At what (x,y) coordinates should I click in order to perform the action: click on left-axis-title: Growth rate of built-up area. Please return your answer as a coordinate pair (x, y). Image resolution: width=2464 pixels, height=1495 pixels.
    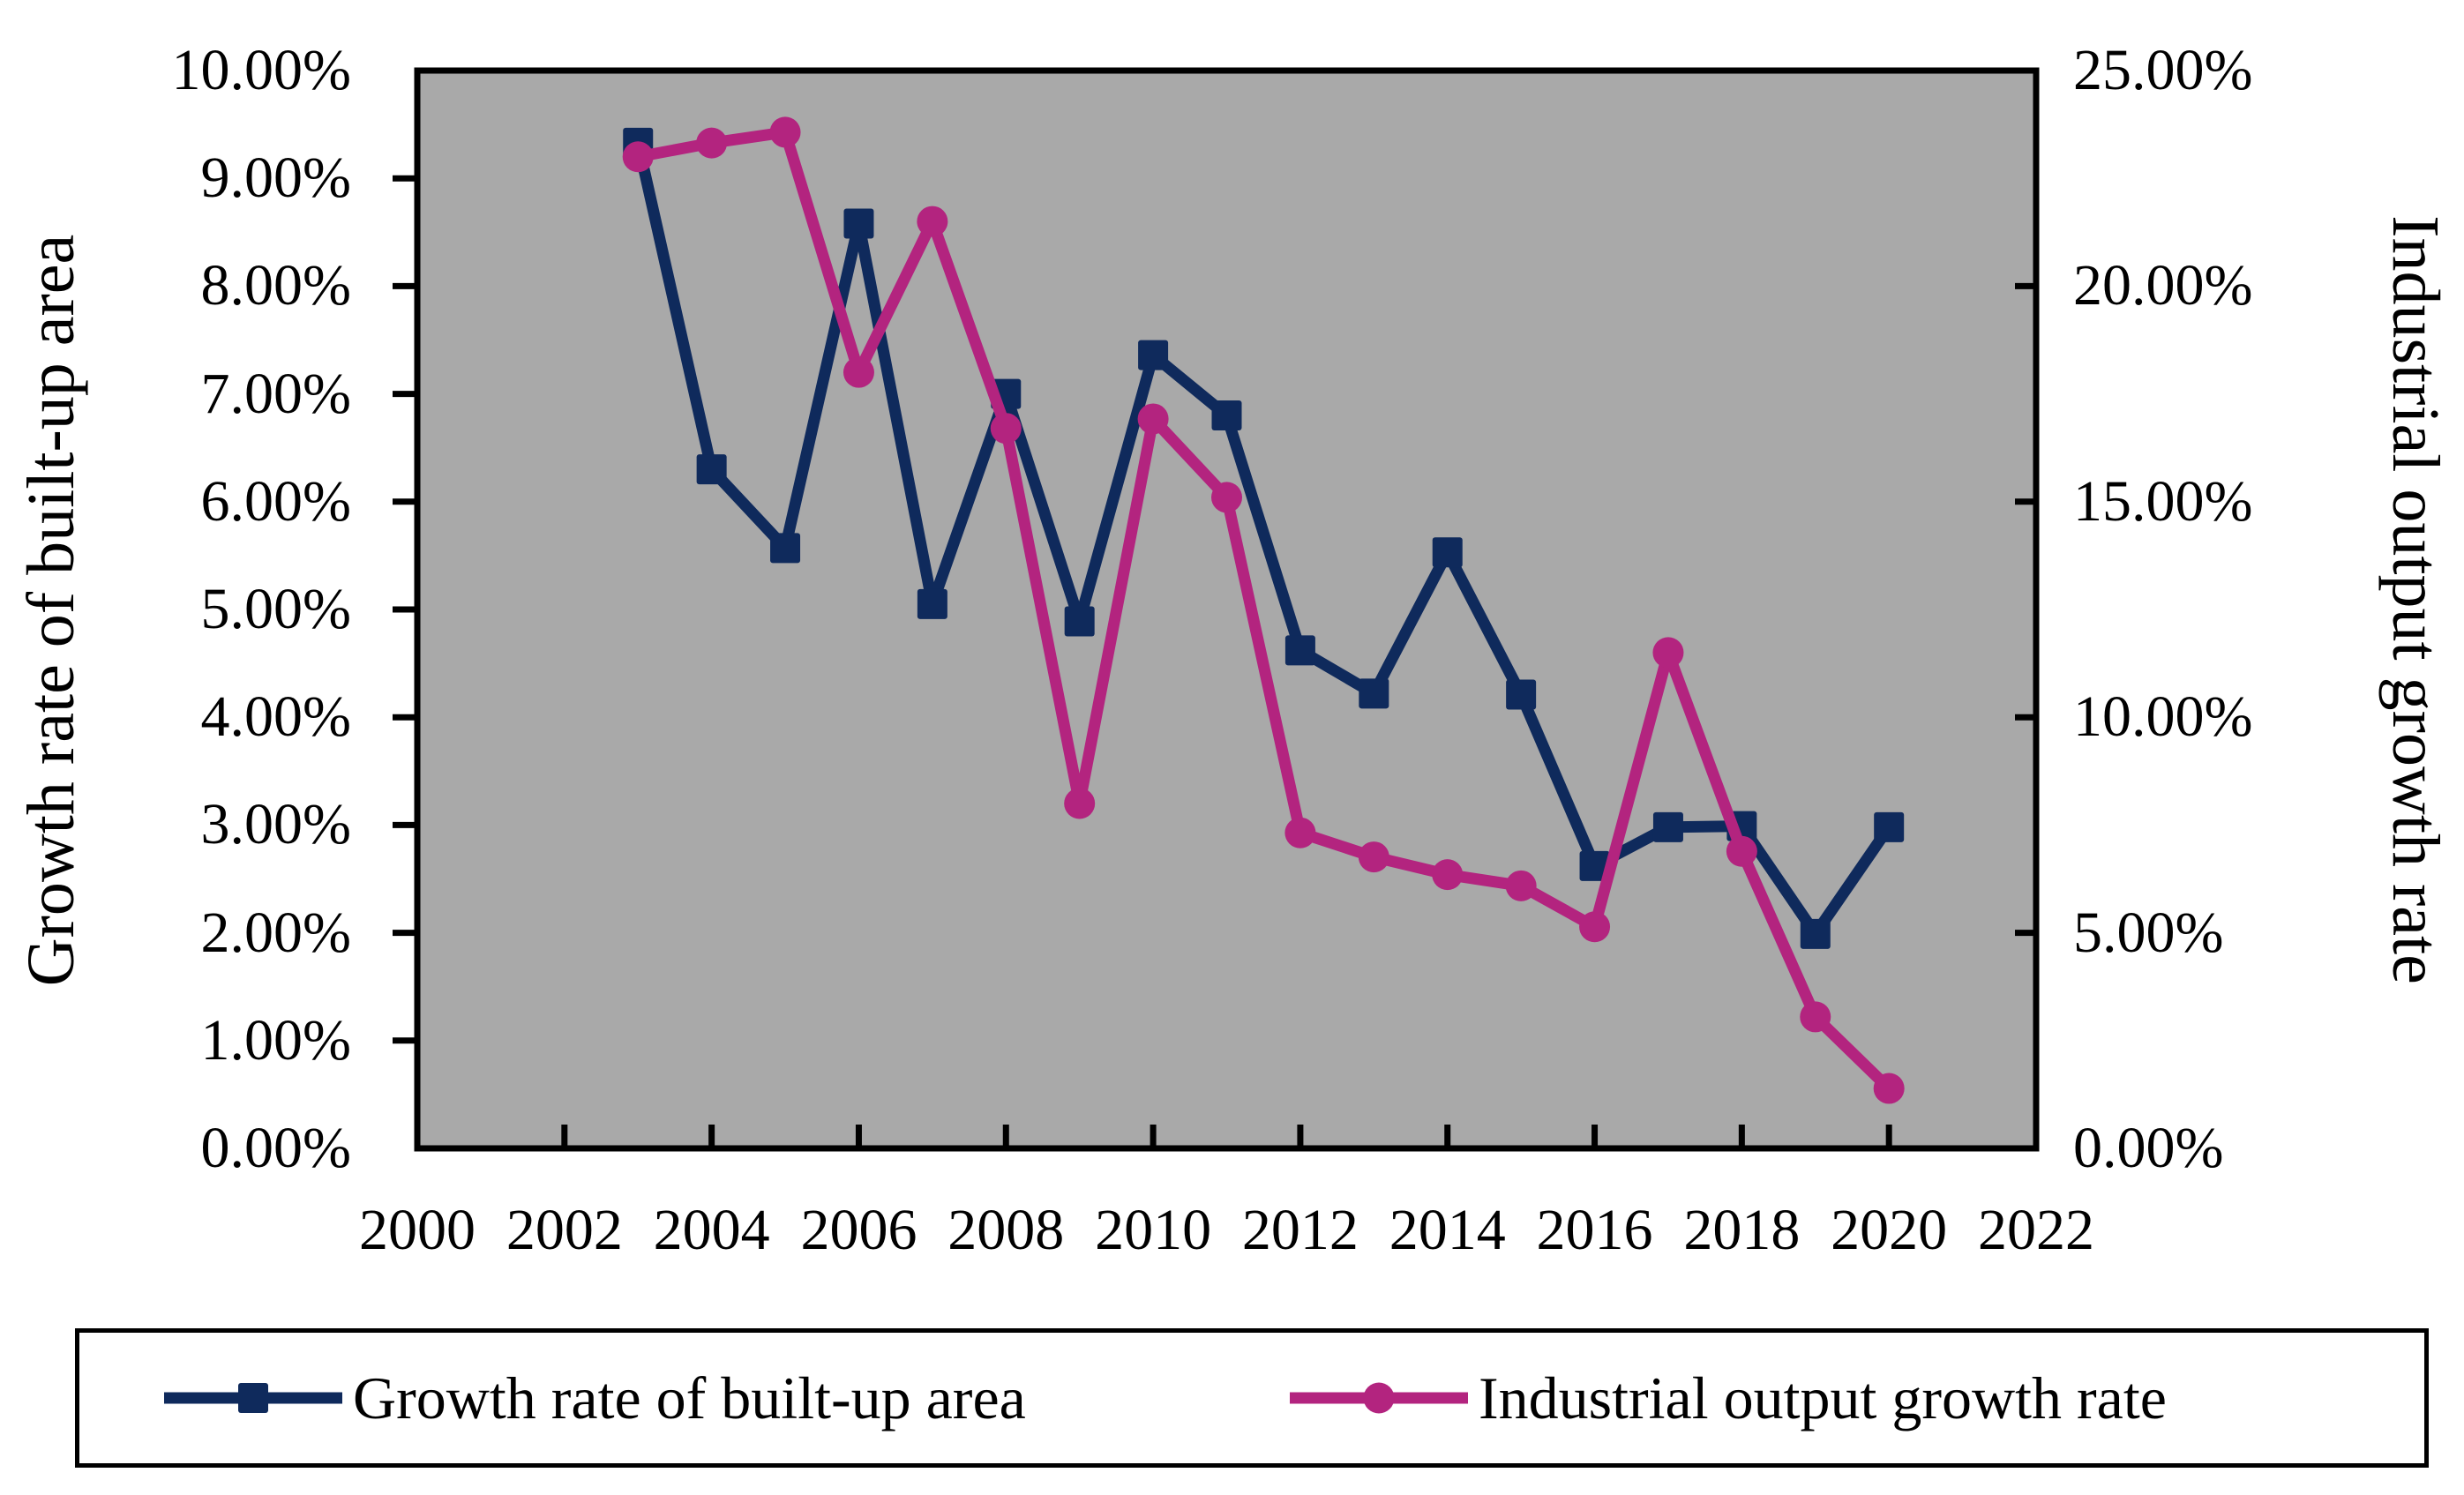
    Looking at the image, I should click on (51, 610).